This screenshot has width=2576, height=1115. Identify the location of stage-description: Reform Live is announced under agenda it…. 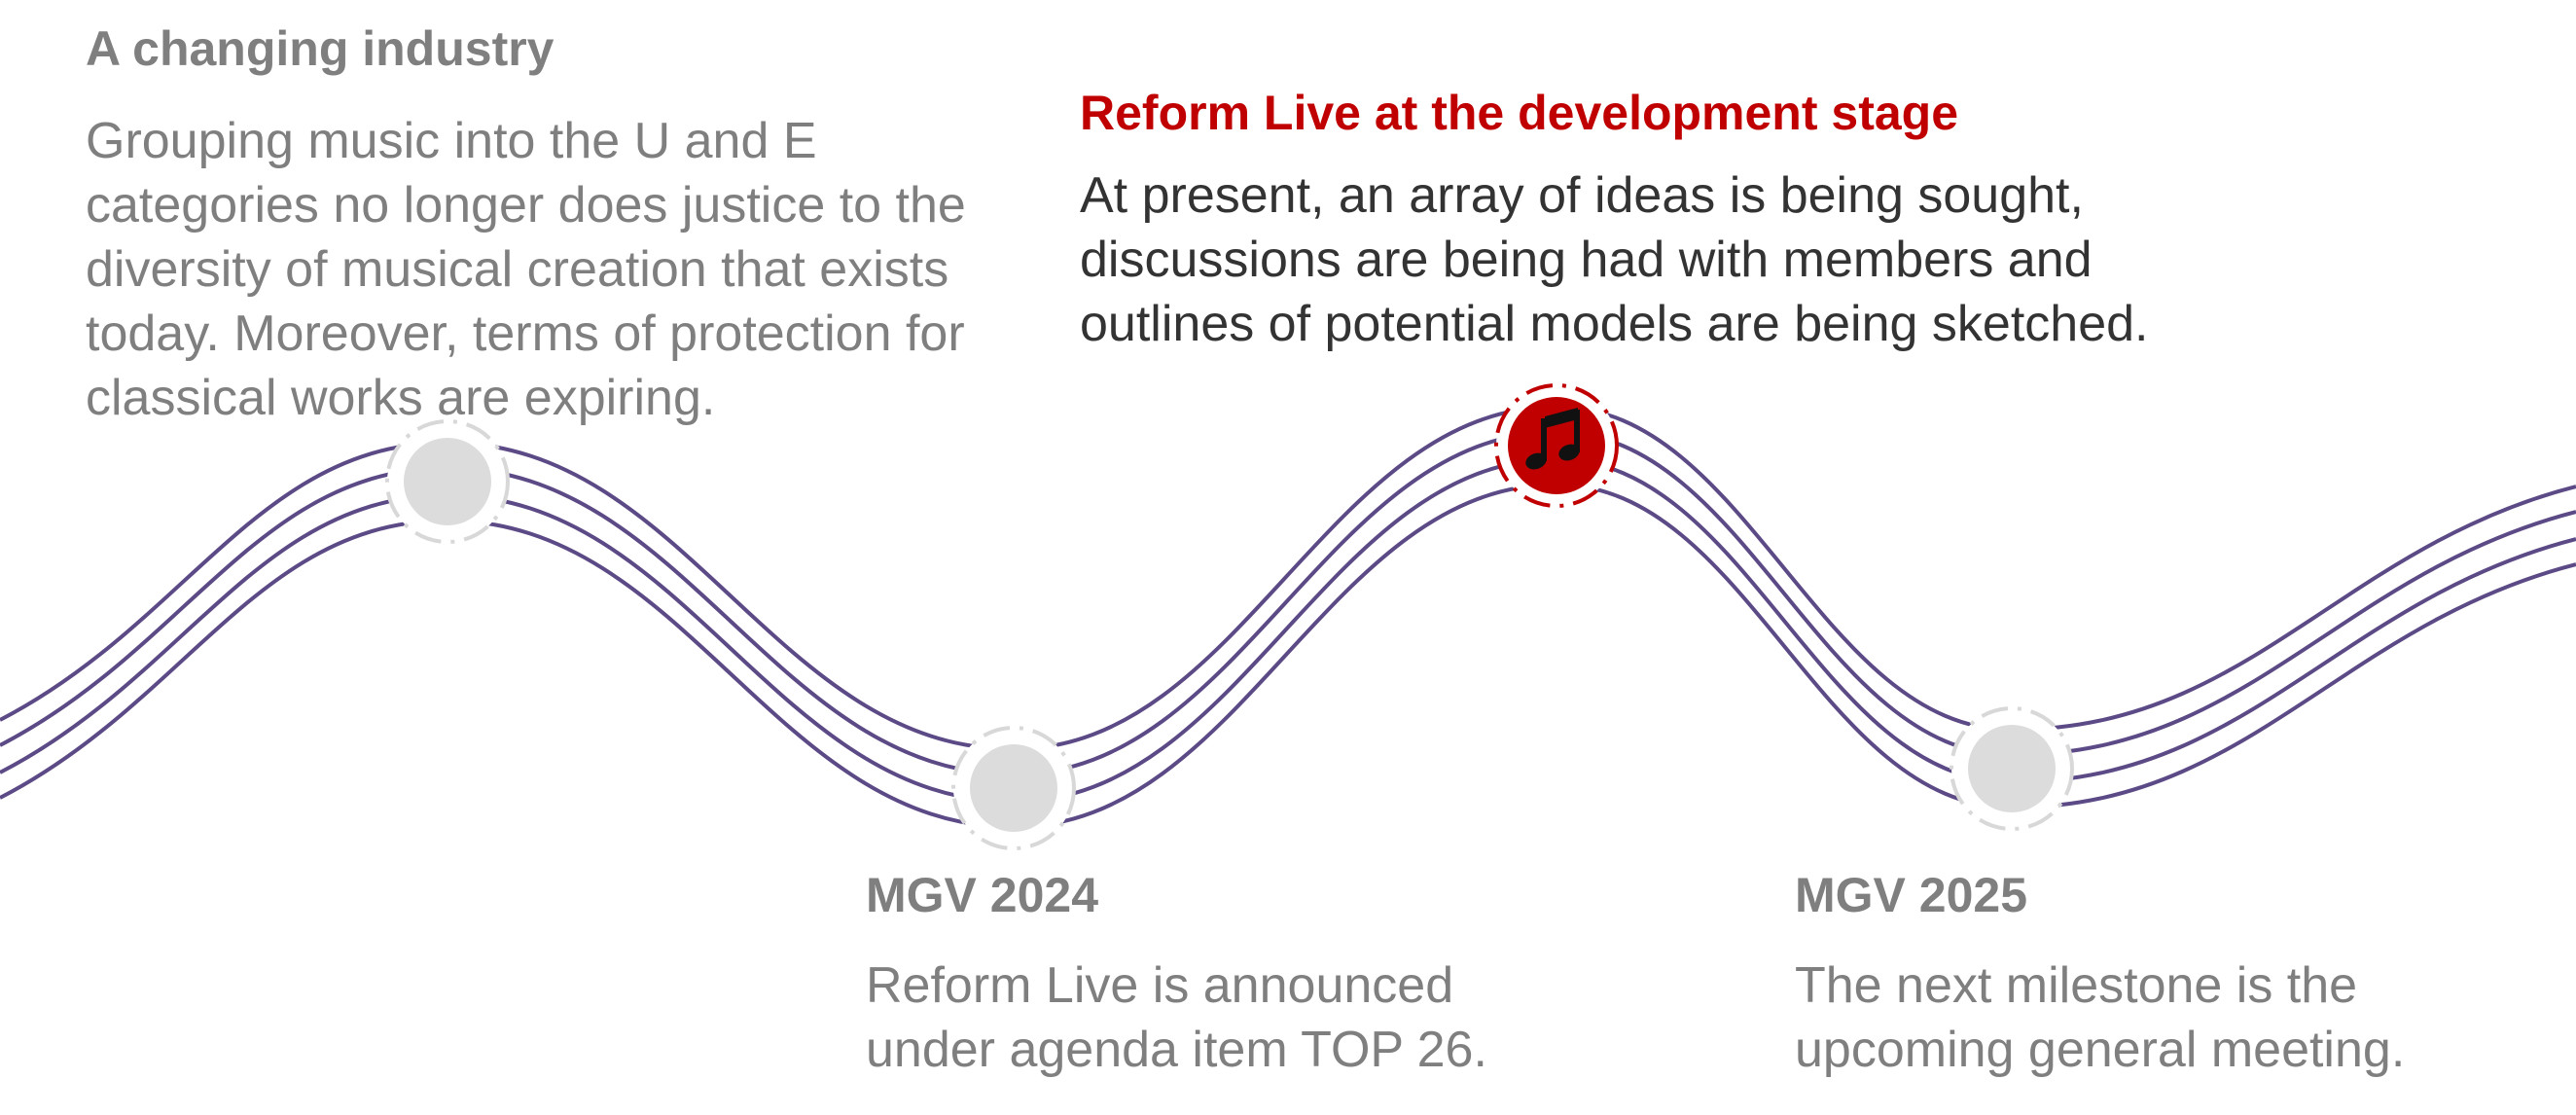
(1176, 1017).